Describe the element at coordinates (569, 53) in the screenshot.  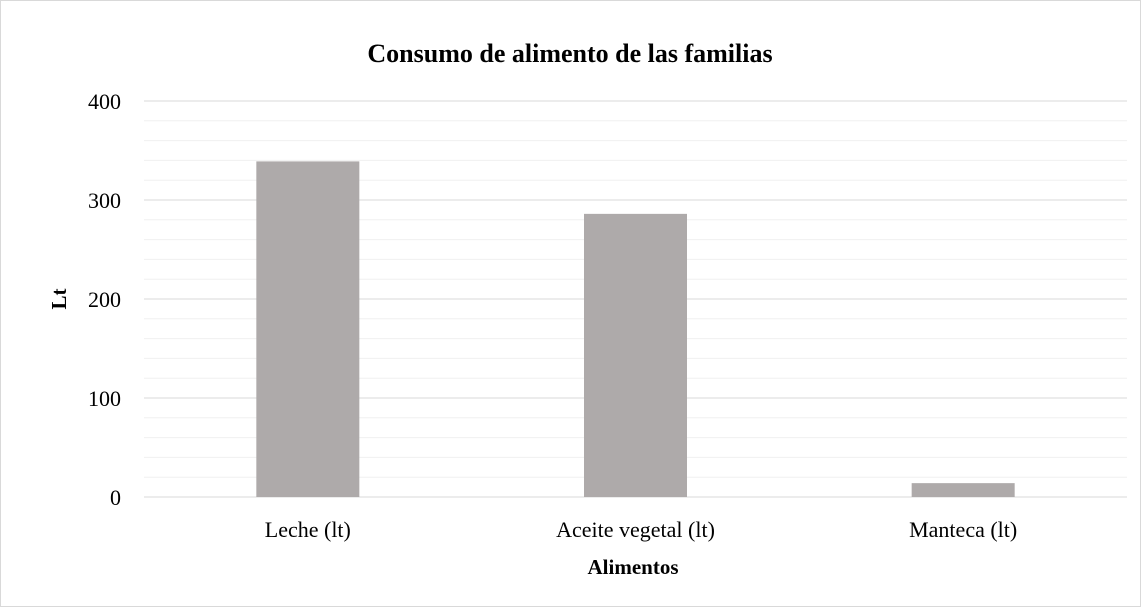
I see `chart-title: Consumo de alimento de las familias` at that location.